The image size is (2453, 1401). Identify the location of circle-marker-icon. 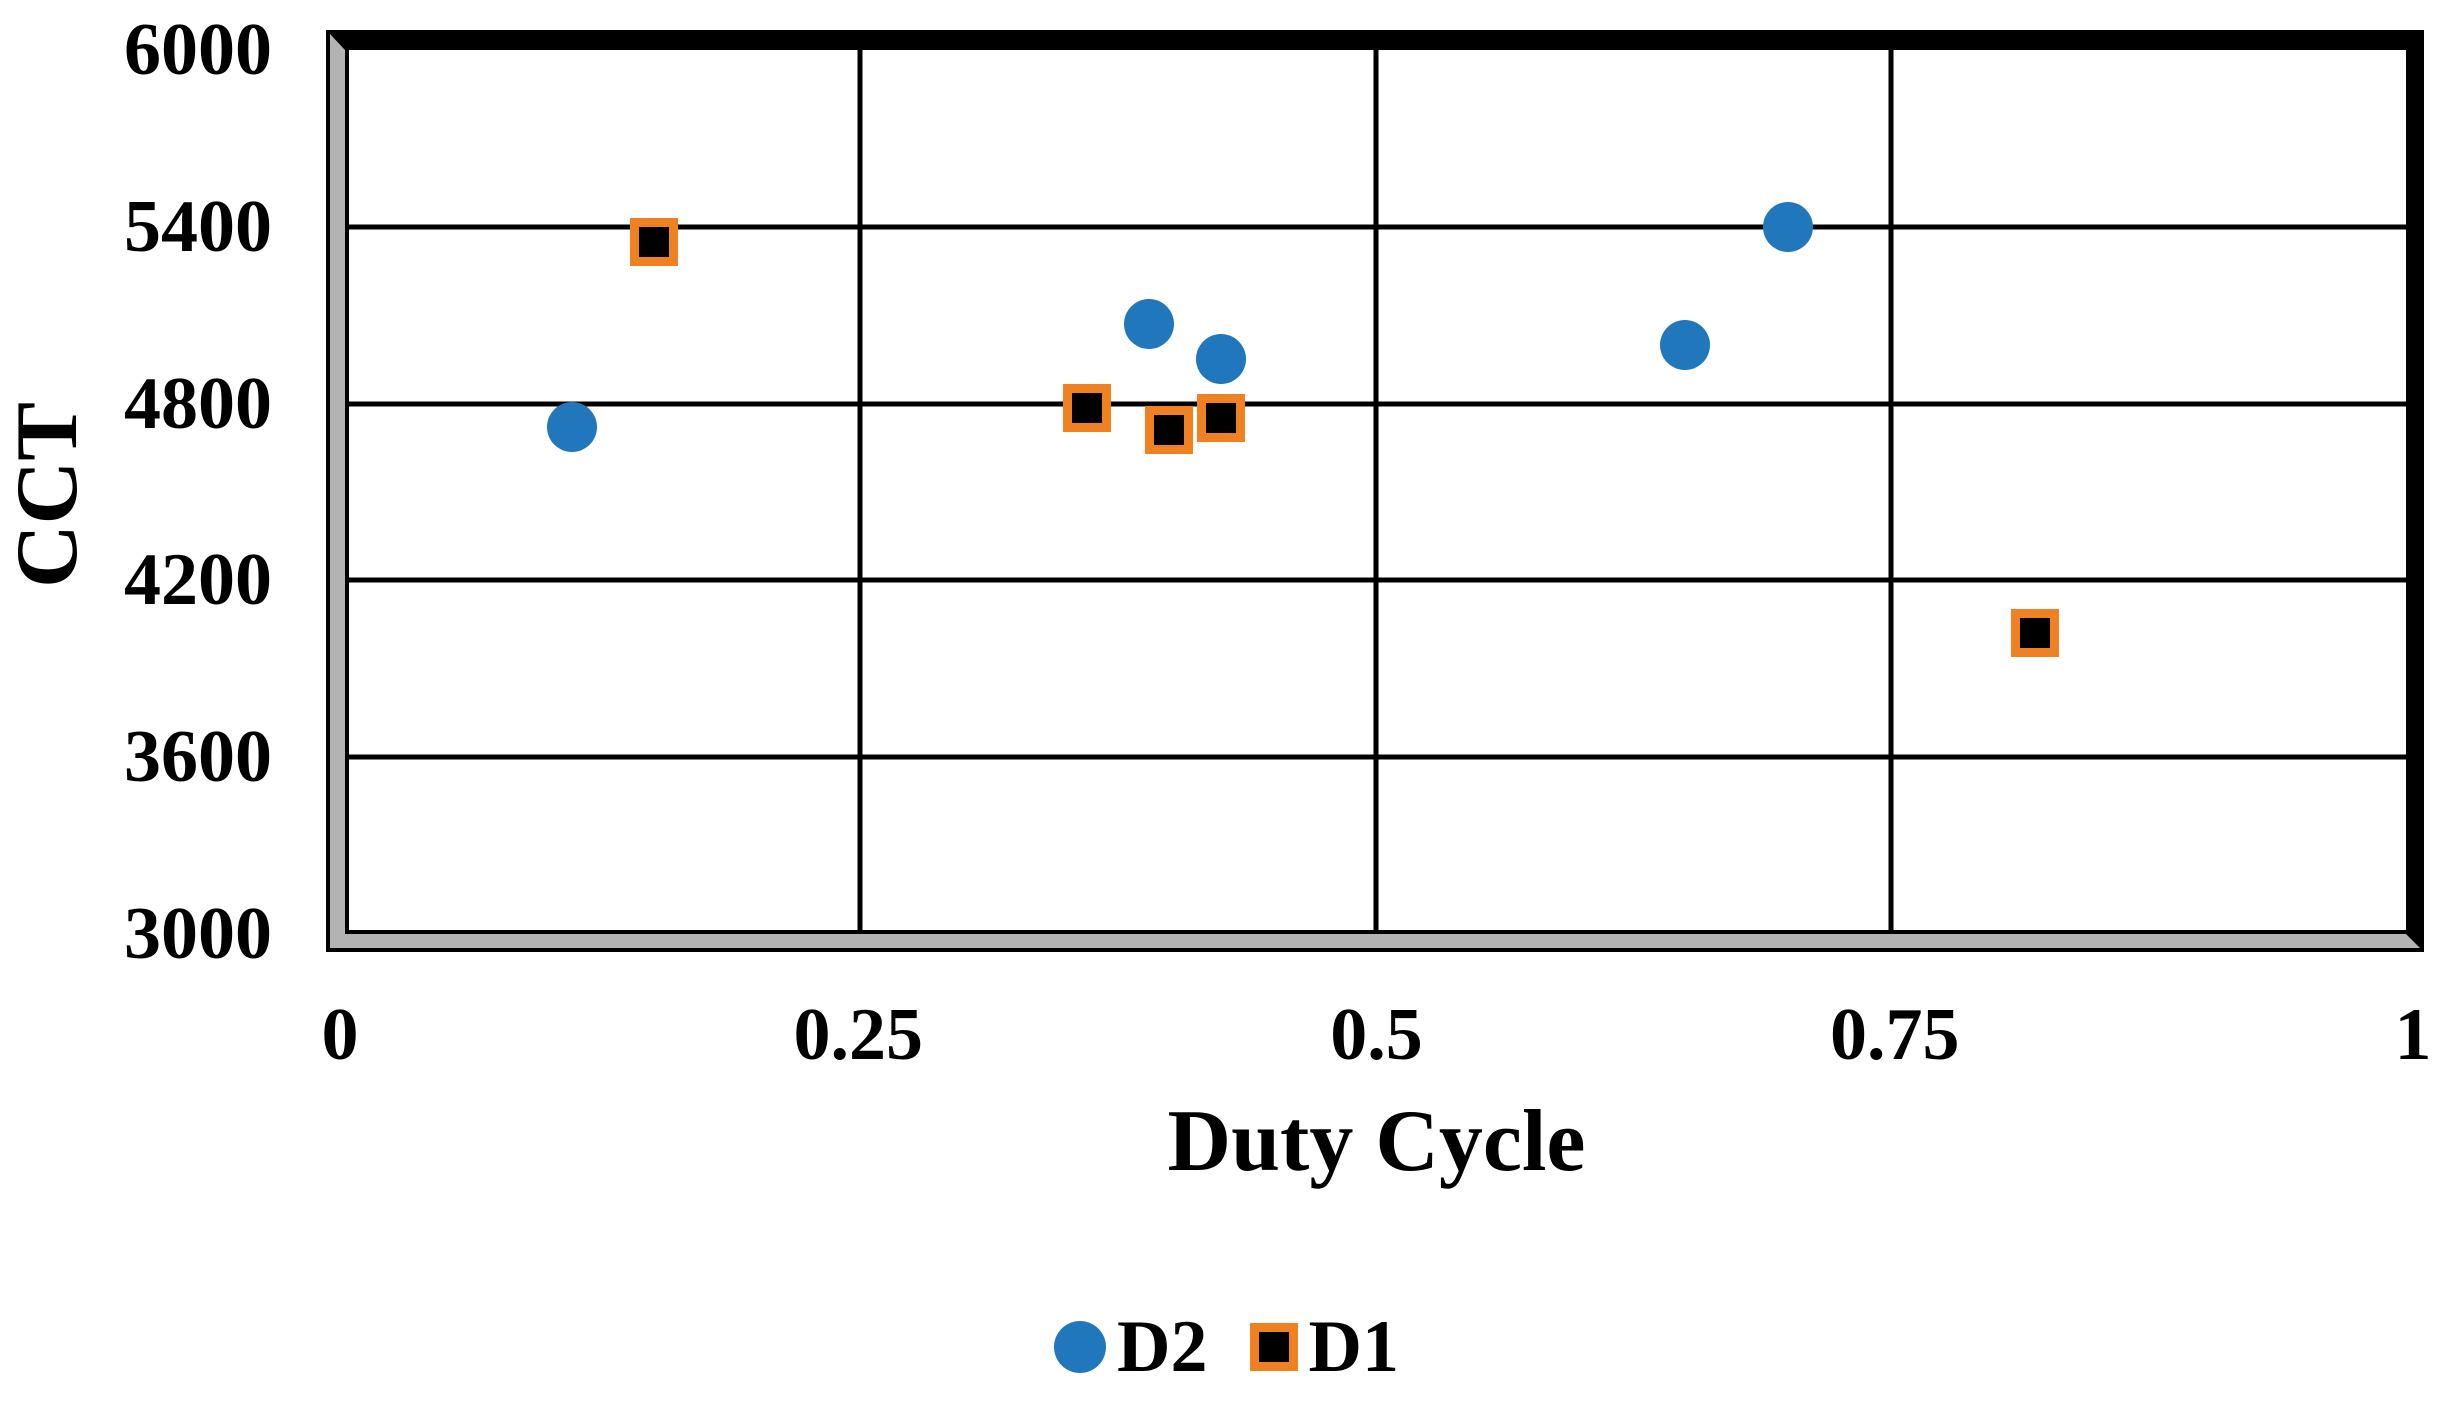
(1080, 1347).